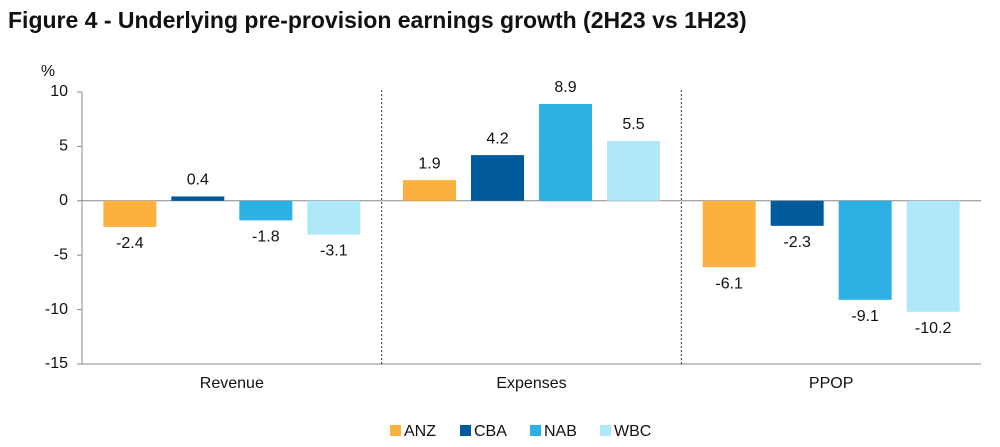 This screenshot has width=1000, height=447. Describe the element at coordinates (63, 200) in the screenshot. I see `y-tick-label: 0` at that location.